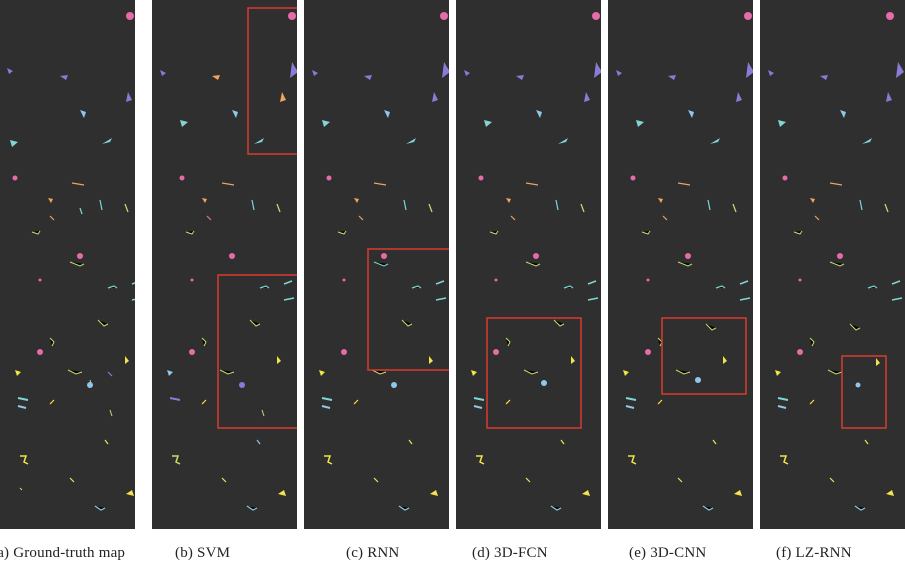 Image resolution: width=905 pixels, height=573 pixels. I want to click on lz-rnn-map-image, so click(836, 261).